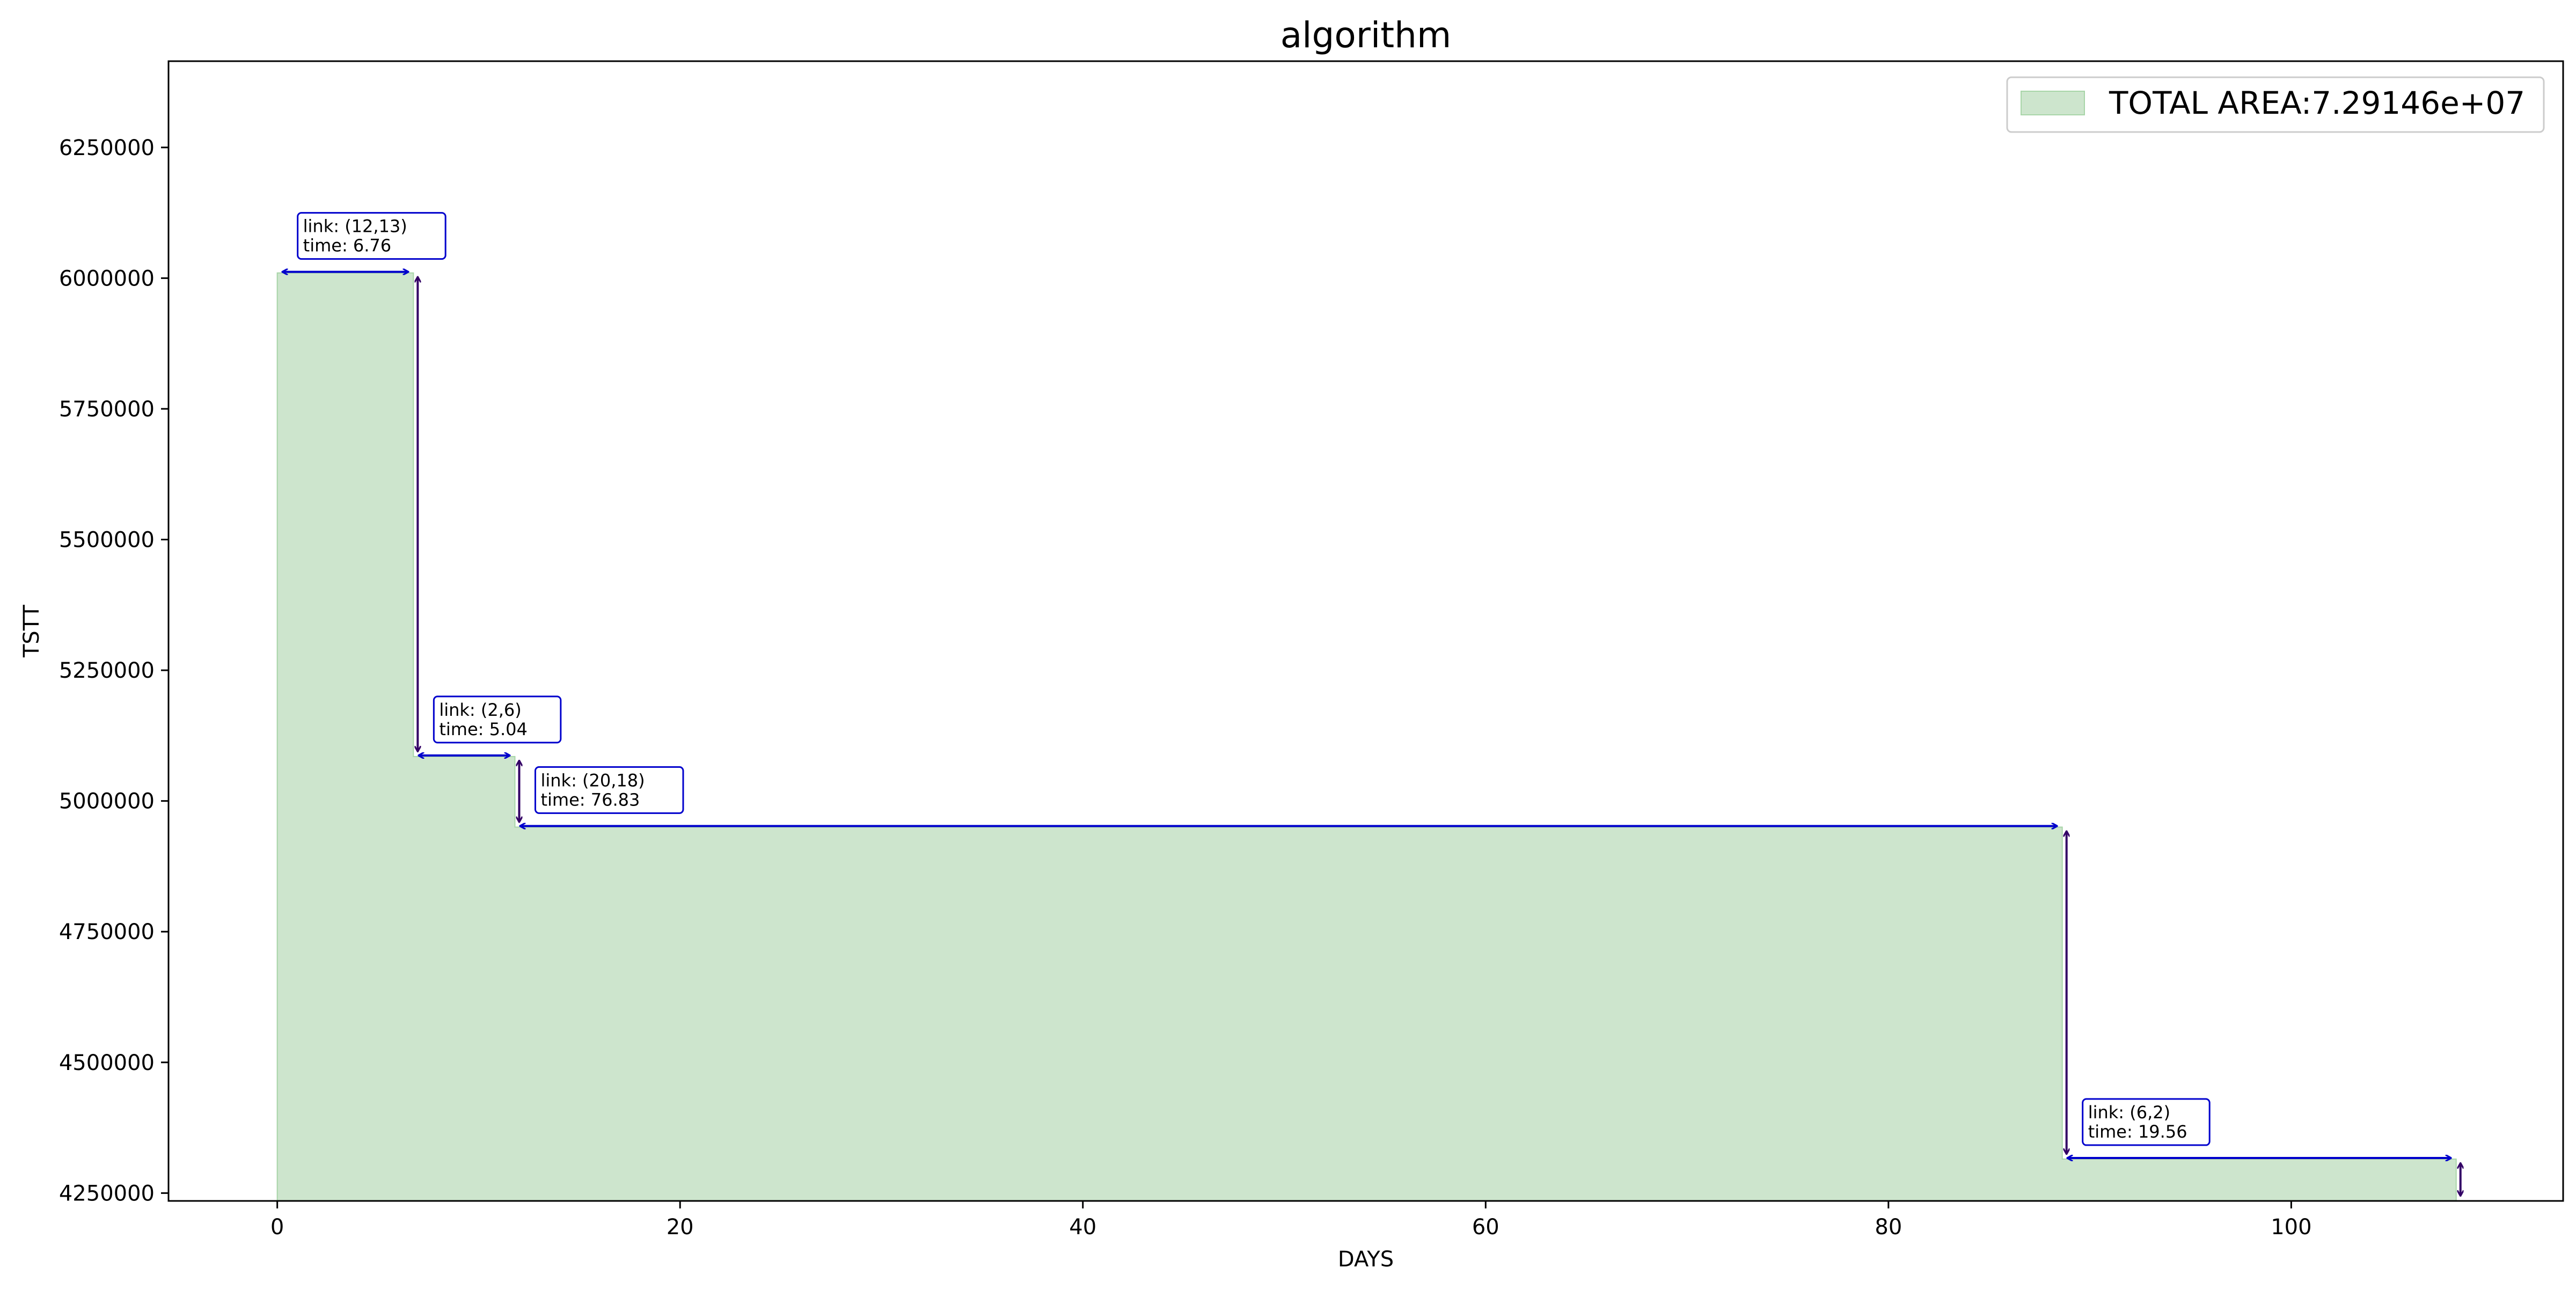 The height and width of the screenshot is (1290, 2576). I want to click on annotation-link-text: link: (12,13), so click(355, 226).